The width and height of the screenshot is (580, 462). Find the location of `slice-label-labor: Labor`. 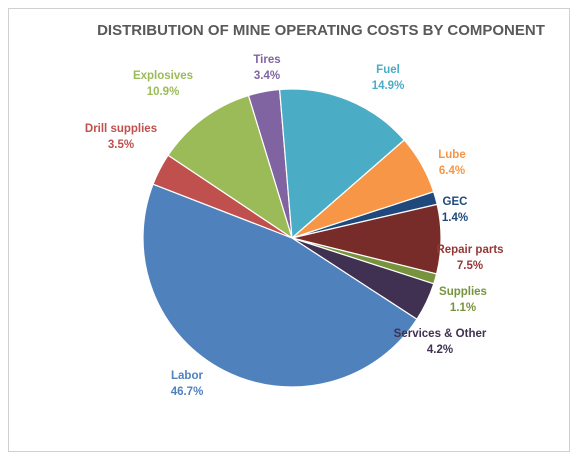

slice-label-labor: Labor is located at coordinates (187, 376).